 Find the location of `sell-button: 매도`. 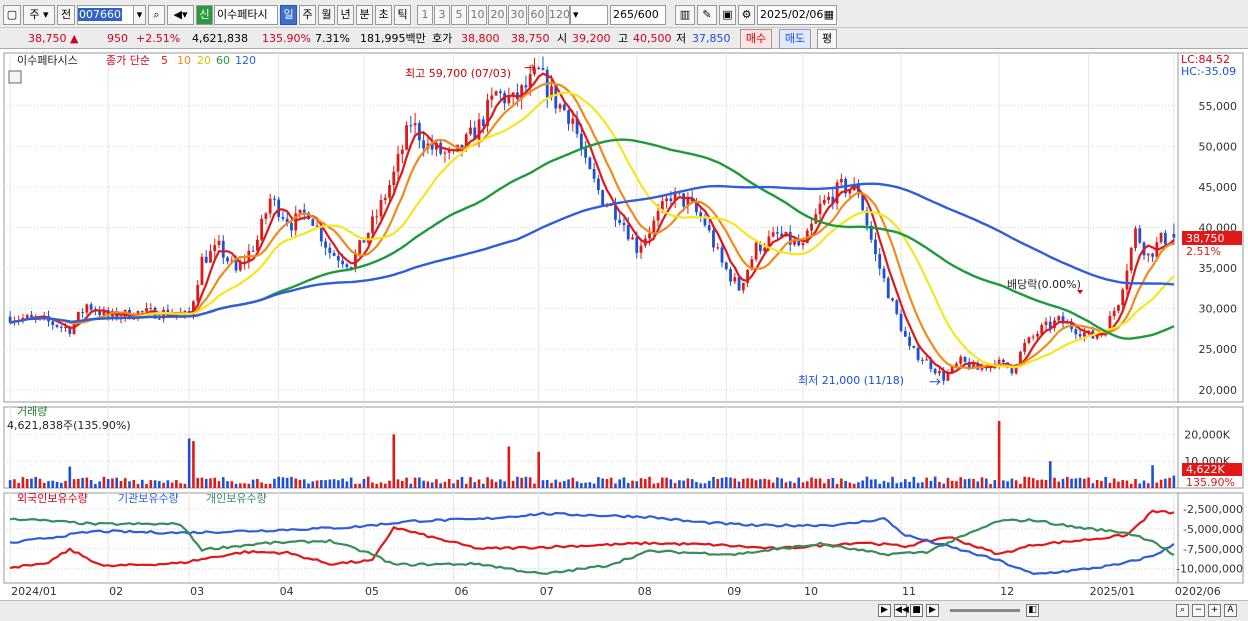

sell-button: 매도 is located at coordinates (795, 39).